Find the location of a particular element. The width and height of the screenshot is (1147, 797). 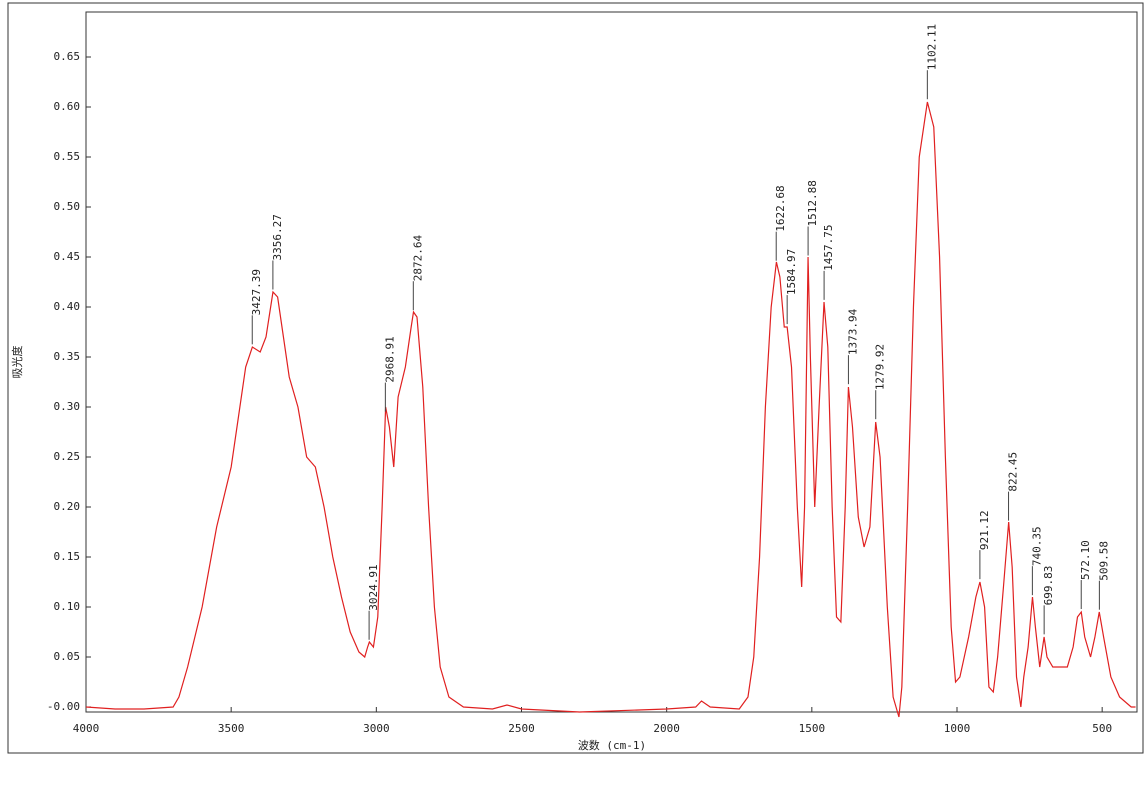

y-tick-label: 0.25 is located at coordinates (67, 456).